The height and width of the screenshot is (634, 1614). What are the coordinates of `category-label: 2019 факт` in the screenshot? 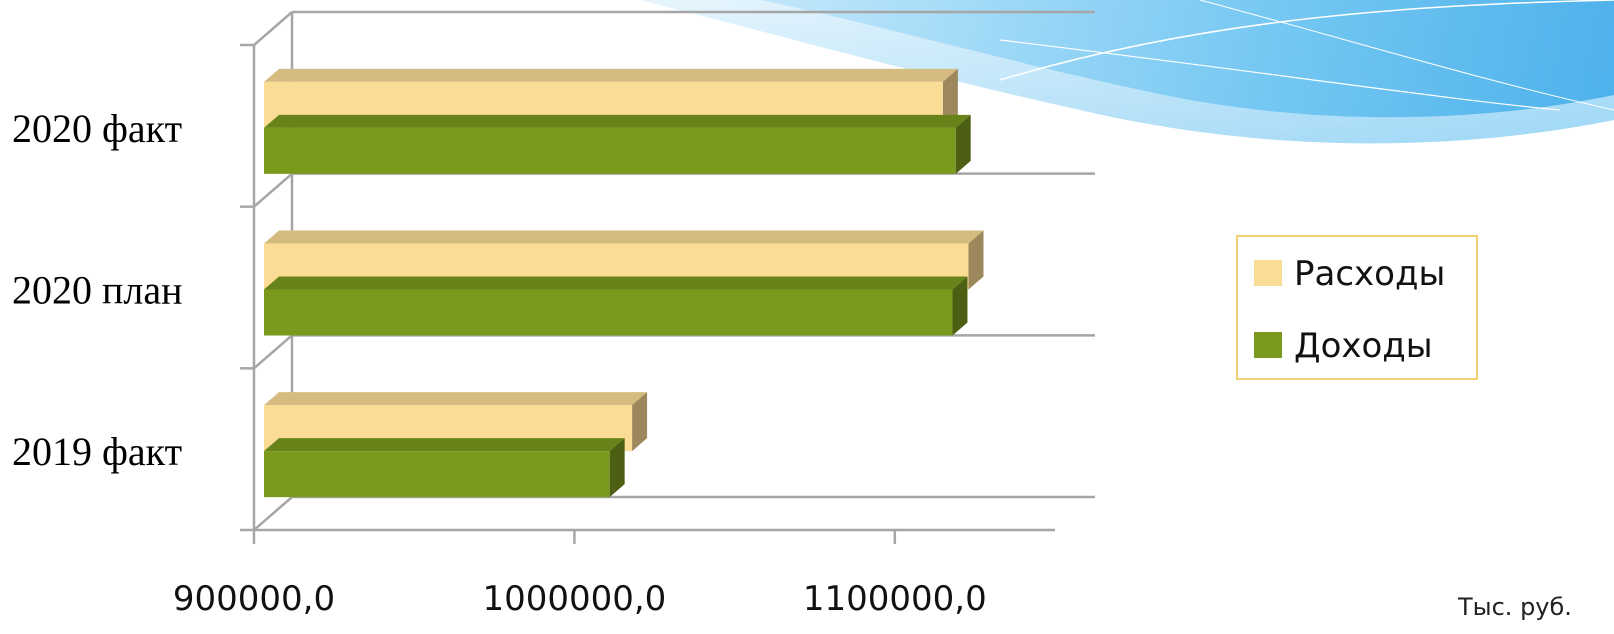 It's located at (97, 451).